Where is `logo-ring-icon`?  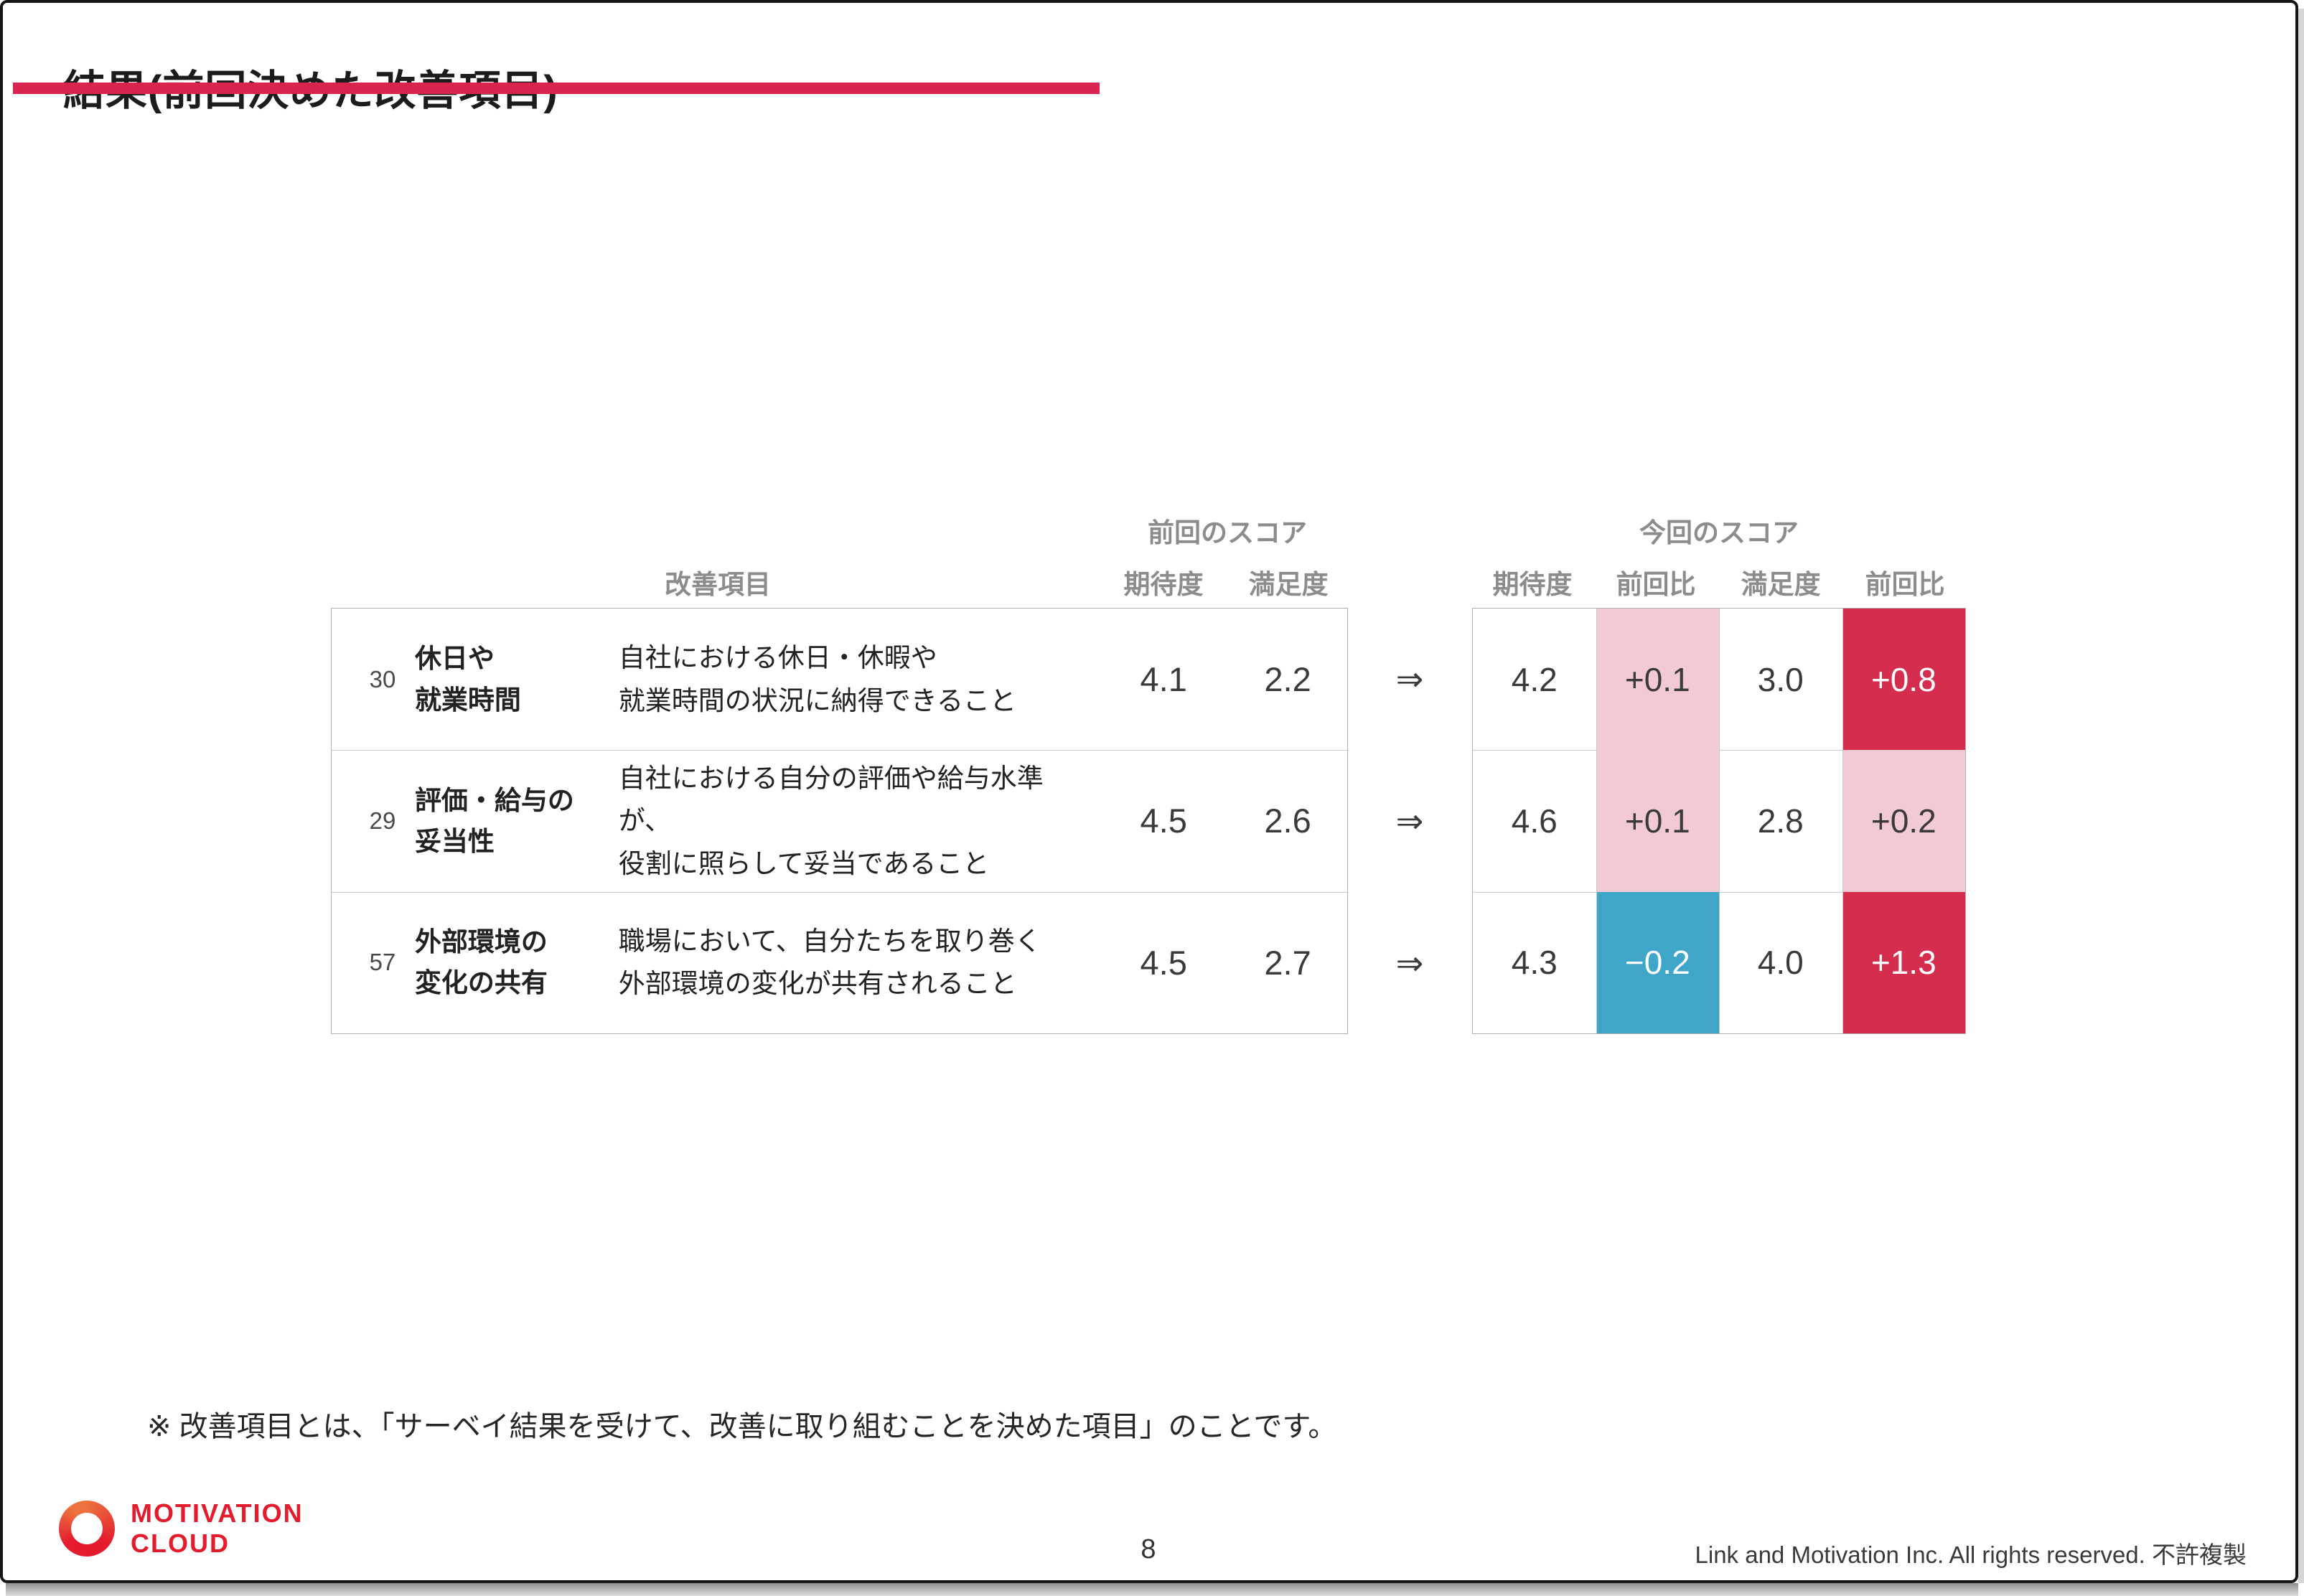 logo-ring-icon is located at coordinates (87, 1529).